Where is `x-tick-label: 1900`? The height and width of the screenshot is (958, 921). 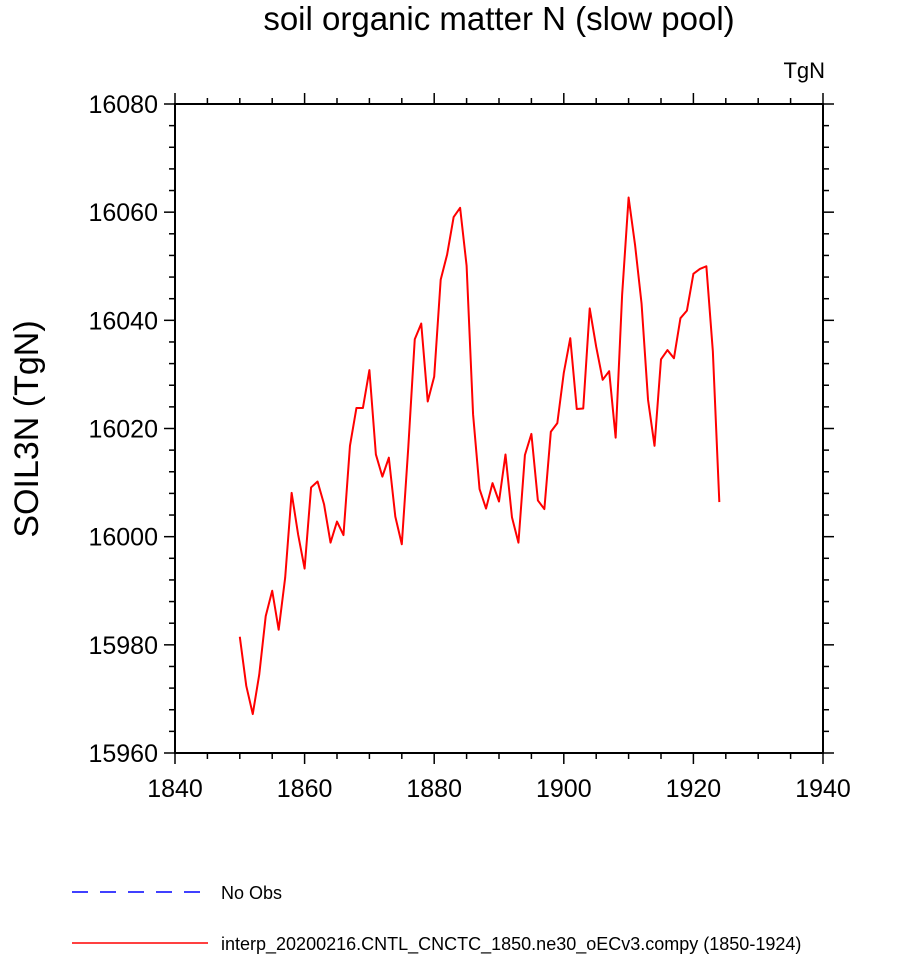 x-tick-label: 1900 is located at coordinates (564, 789).